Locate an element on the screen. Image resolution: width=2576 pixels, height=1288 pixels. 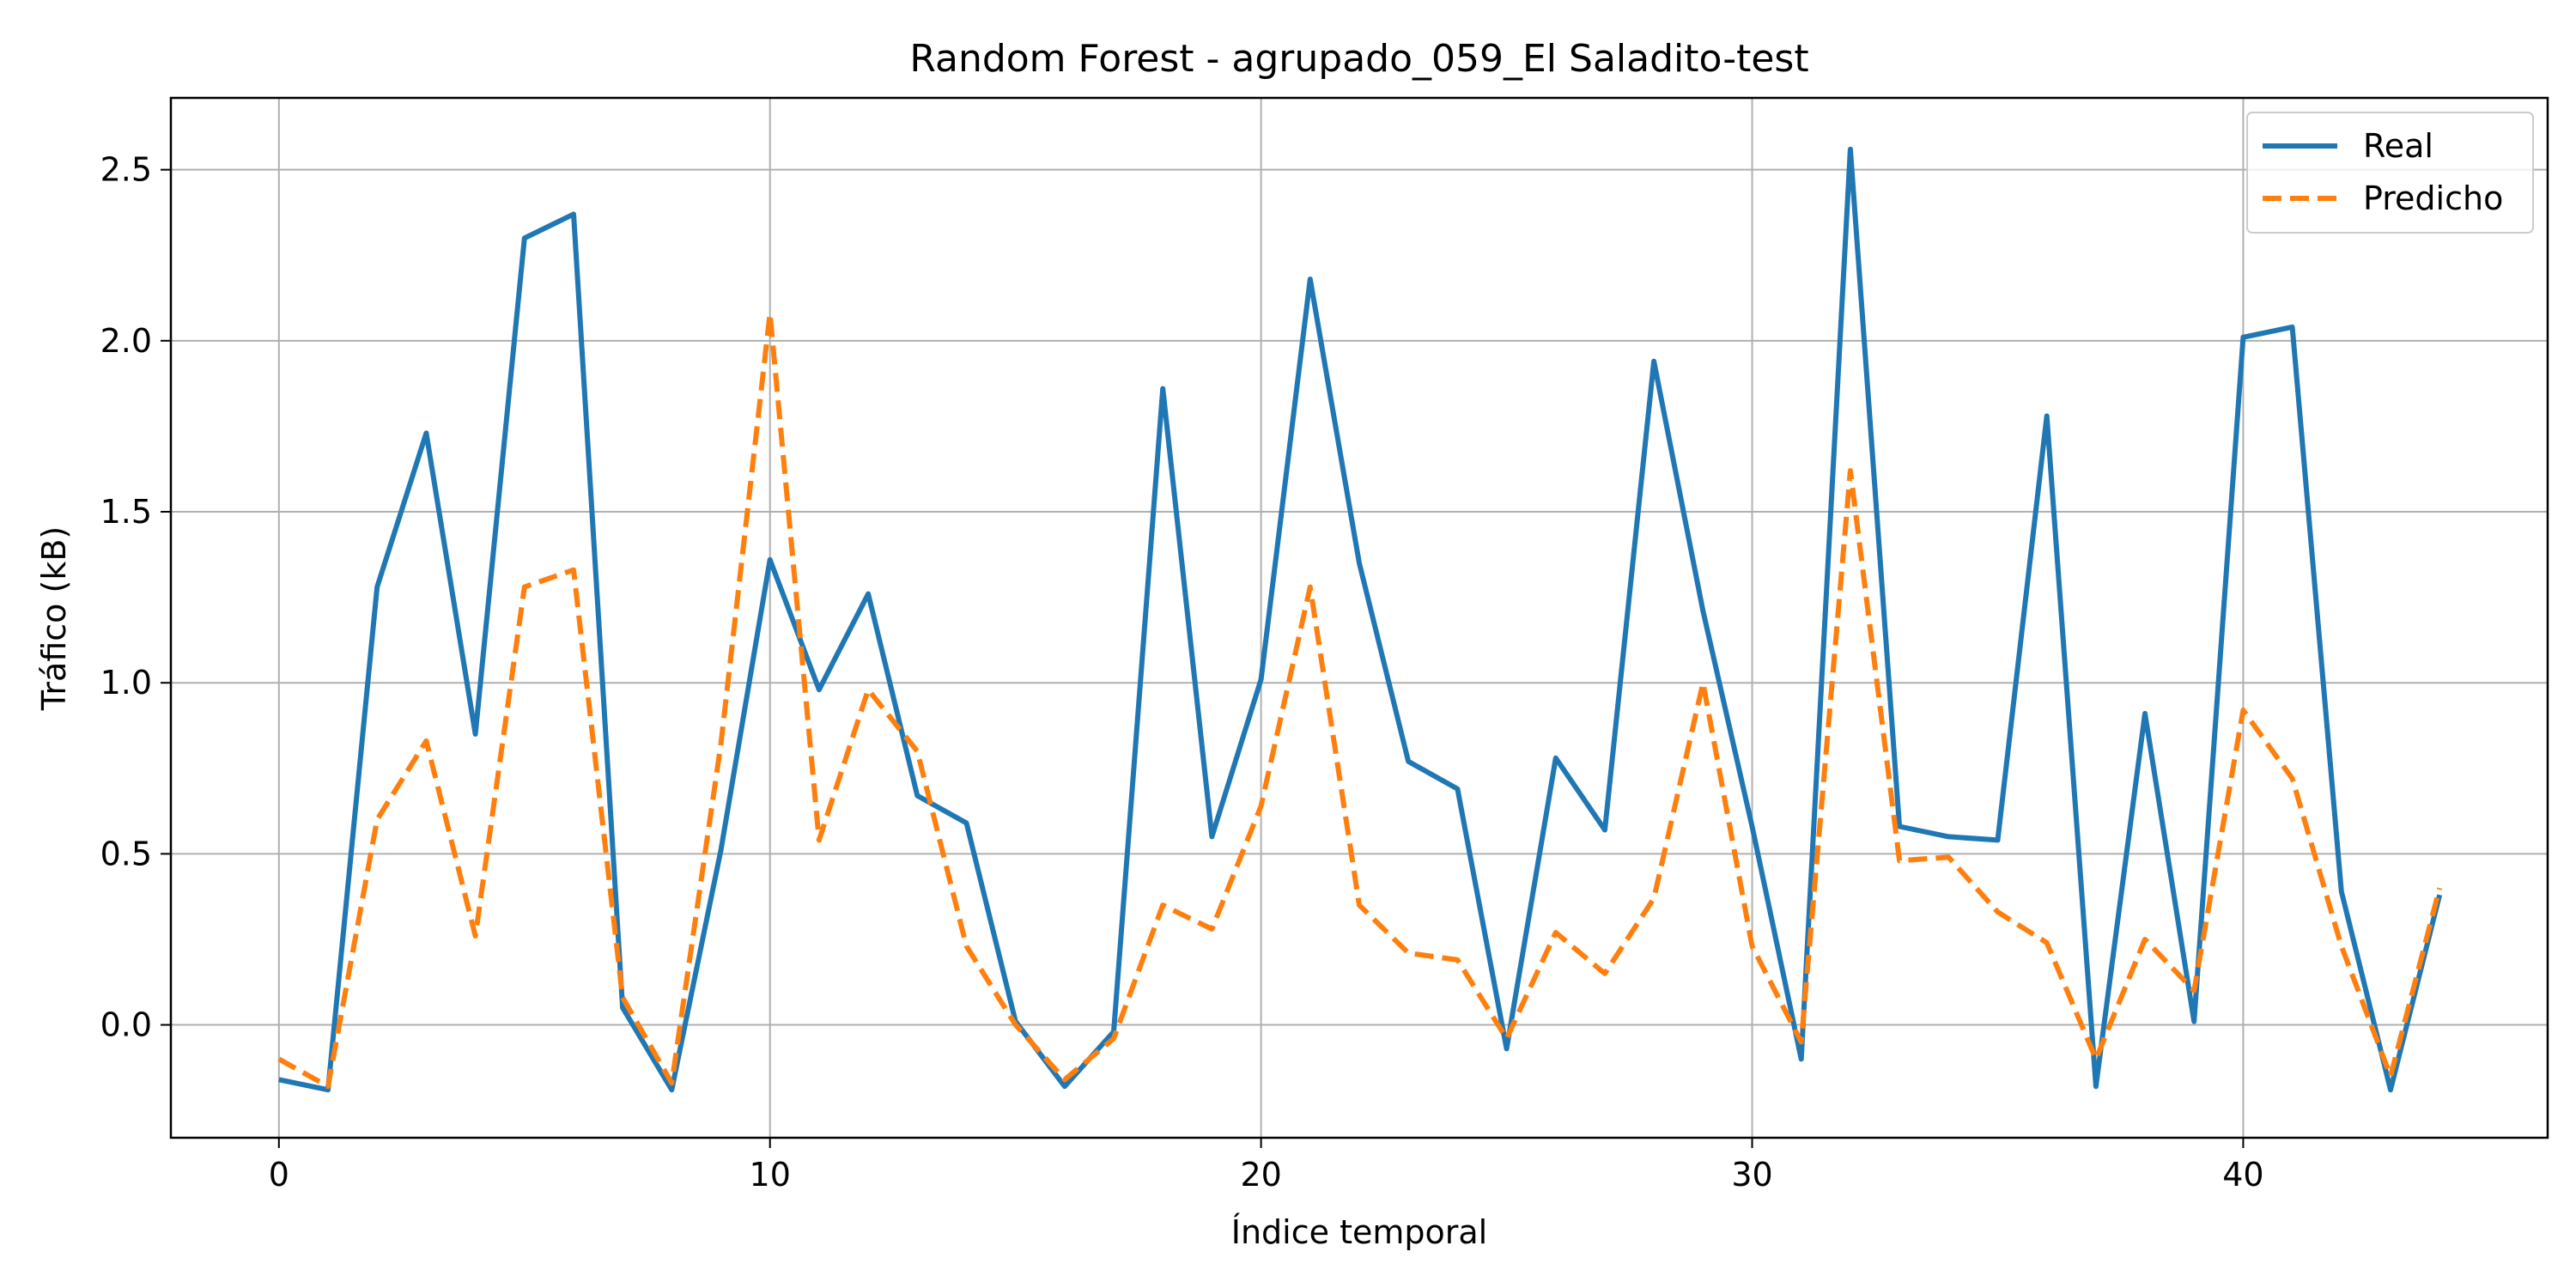
x-tick-label: 20 is located at coordinates (1261, 1175).